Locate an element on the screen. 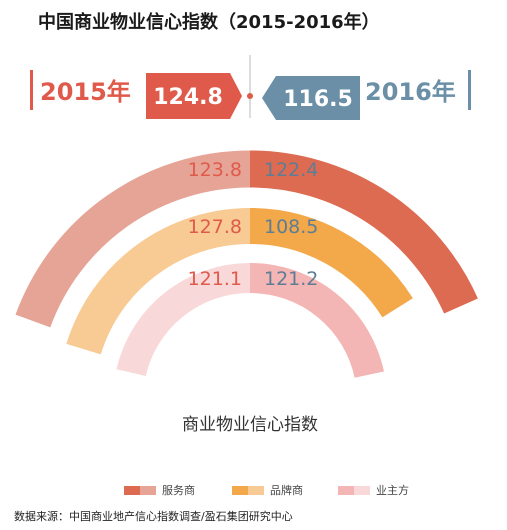  value-2016-1: 122.4 is located at coordinates (291, 170).